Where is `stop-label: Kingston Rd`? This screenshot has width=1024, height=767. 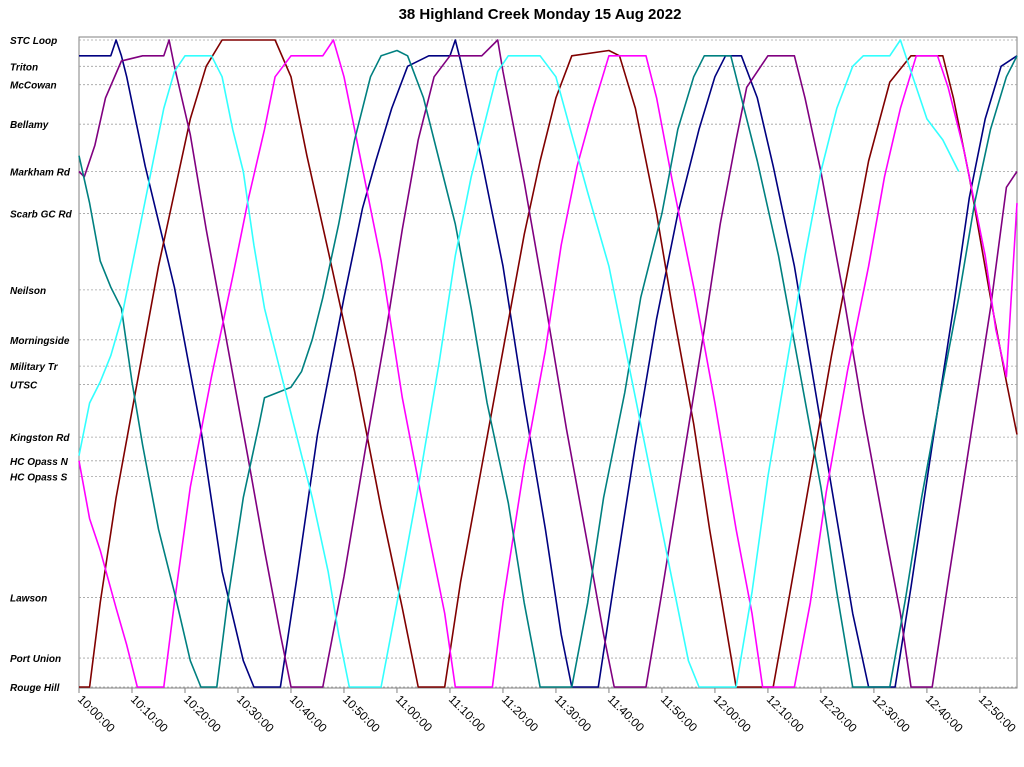
stop-label: Kingston Rd is located at coordinates (40, 438).